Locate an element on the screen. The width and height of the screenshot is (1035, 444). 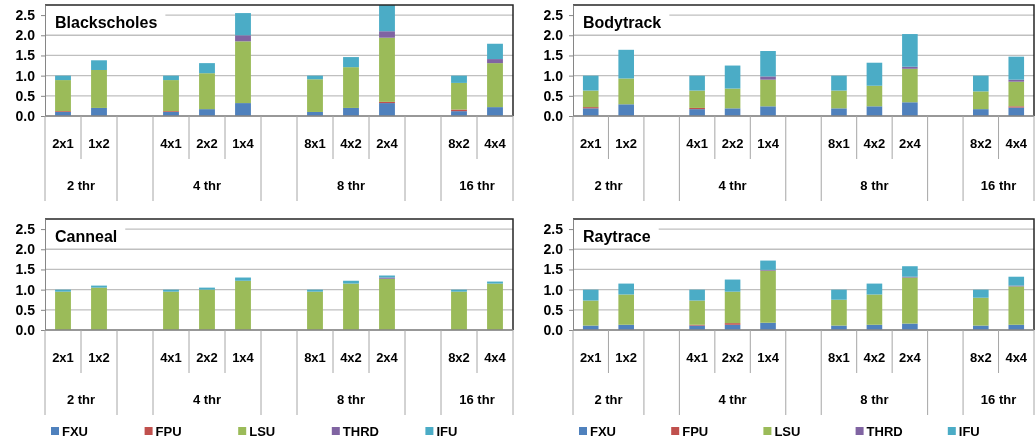
text: Canneal is located at coordinates (86, 236).